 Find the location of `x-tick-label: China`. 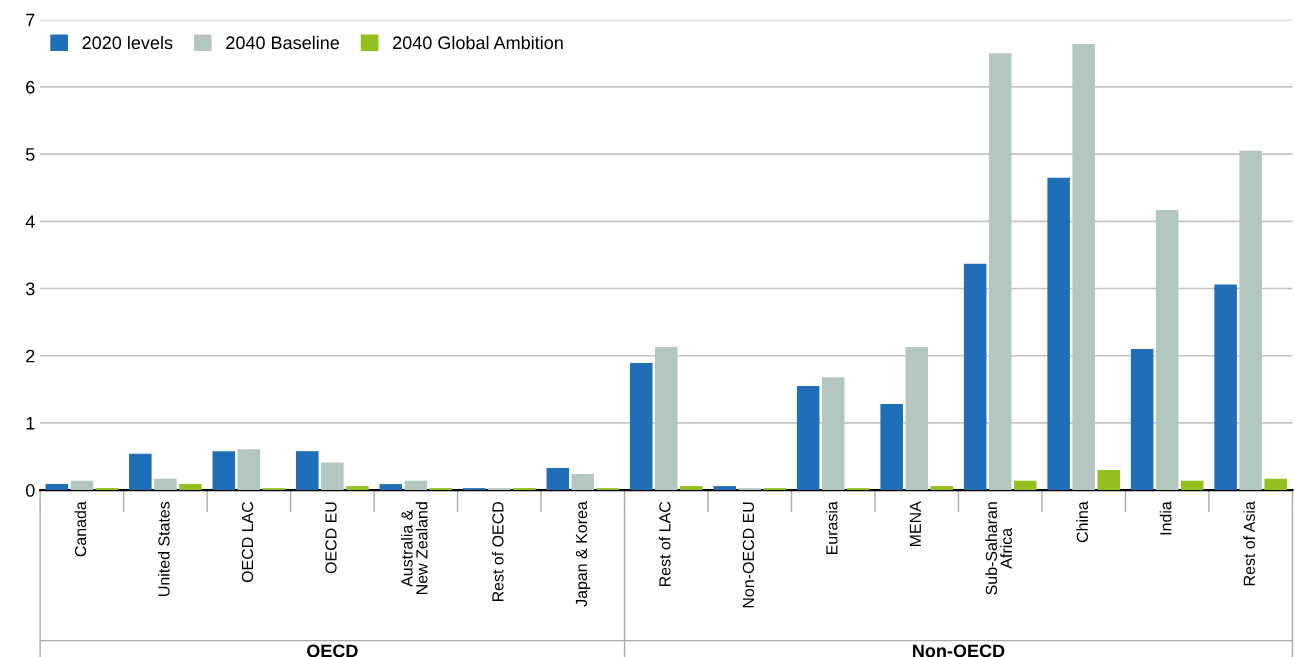

x-tick-label: China is located at coordinates (1082, 522).